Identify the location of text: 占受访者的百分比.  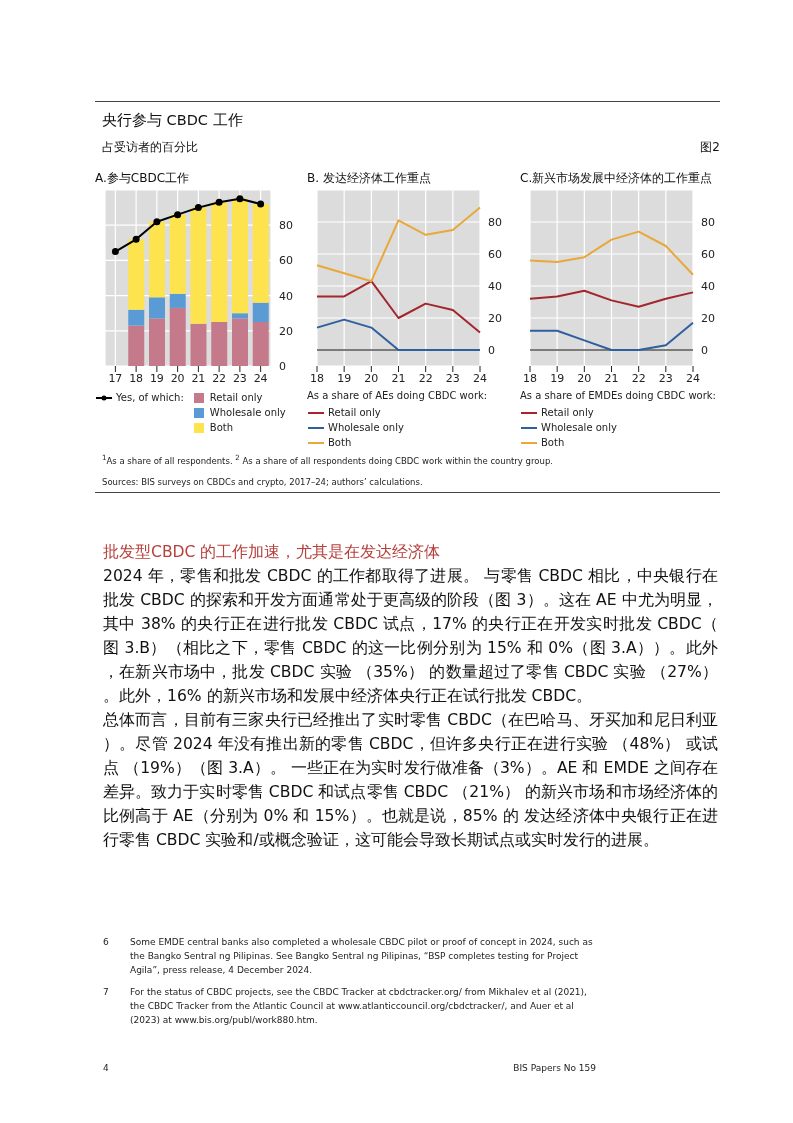
(150, 147).